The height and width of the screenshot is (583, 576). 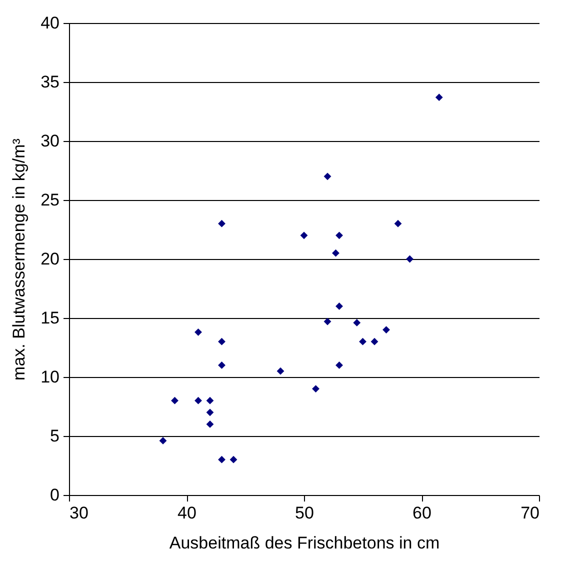 What do you see at coordinates (79, 513) in the screenshot?
I see `x-tick-label: 30` at bounding box center [79, 513].